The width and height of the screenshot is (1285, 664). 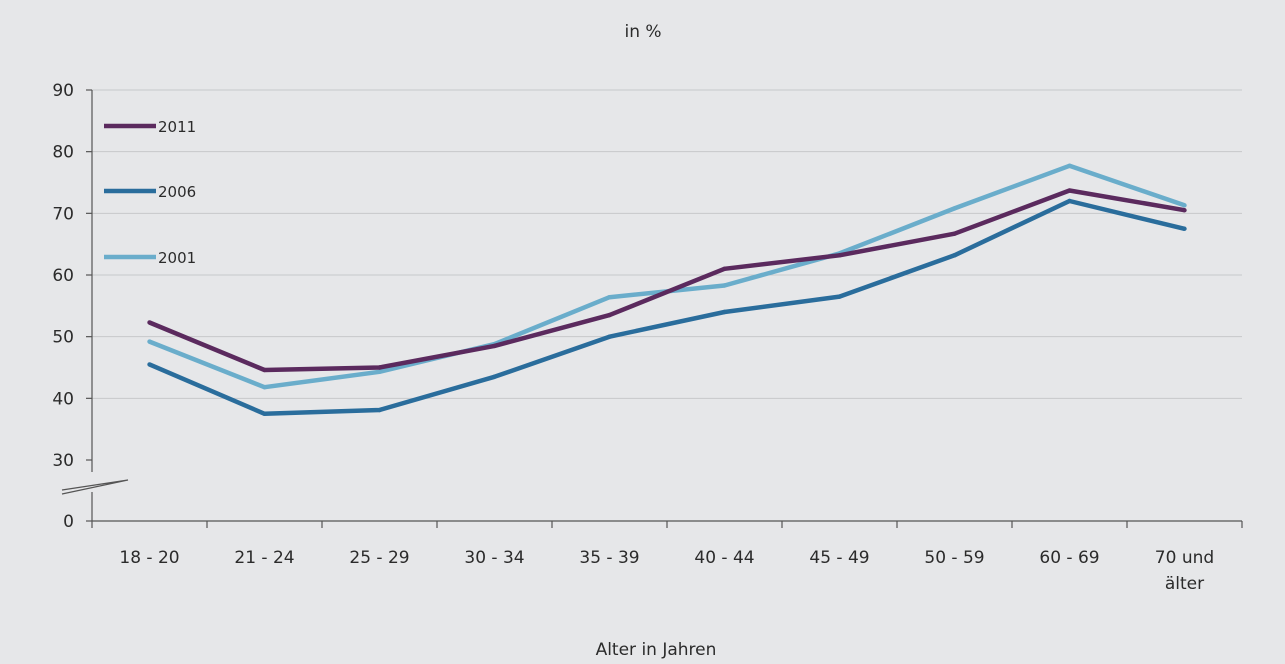 I want to click on y-tick-label: 60, so click(x=63, y=276).